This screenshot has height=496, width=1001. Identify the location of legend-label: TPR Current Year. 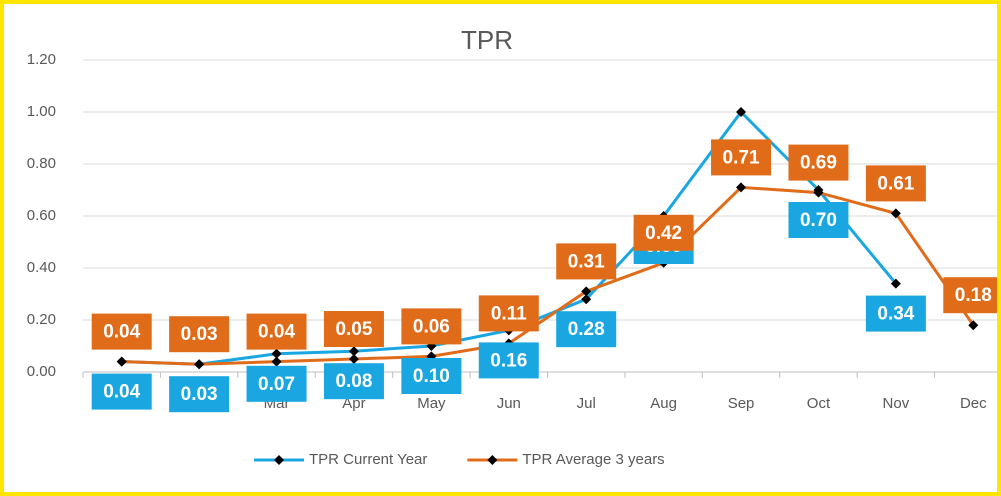
(368, 459).